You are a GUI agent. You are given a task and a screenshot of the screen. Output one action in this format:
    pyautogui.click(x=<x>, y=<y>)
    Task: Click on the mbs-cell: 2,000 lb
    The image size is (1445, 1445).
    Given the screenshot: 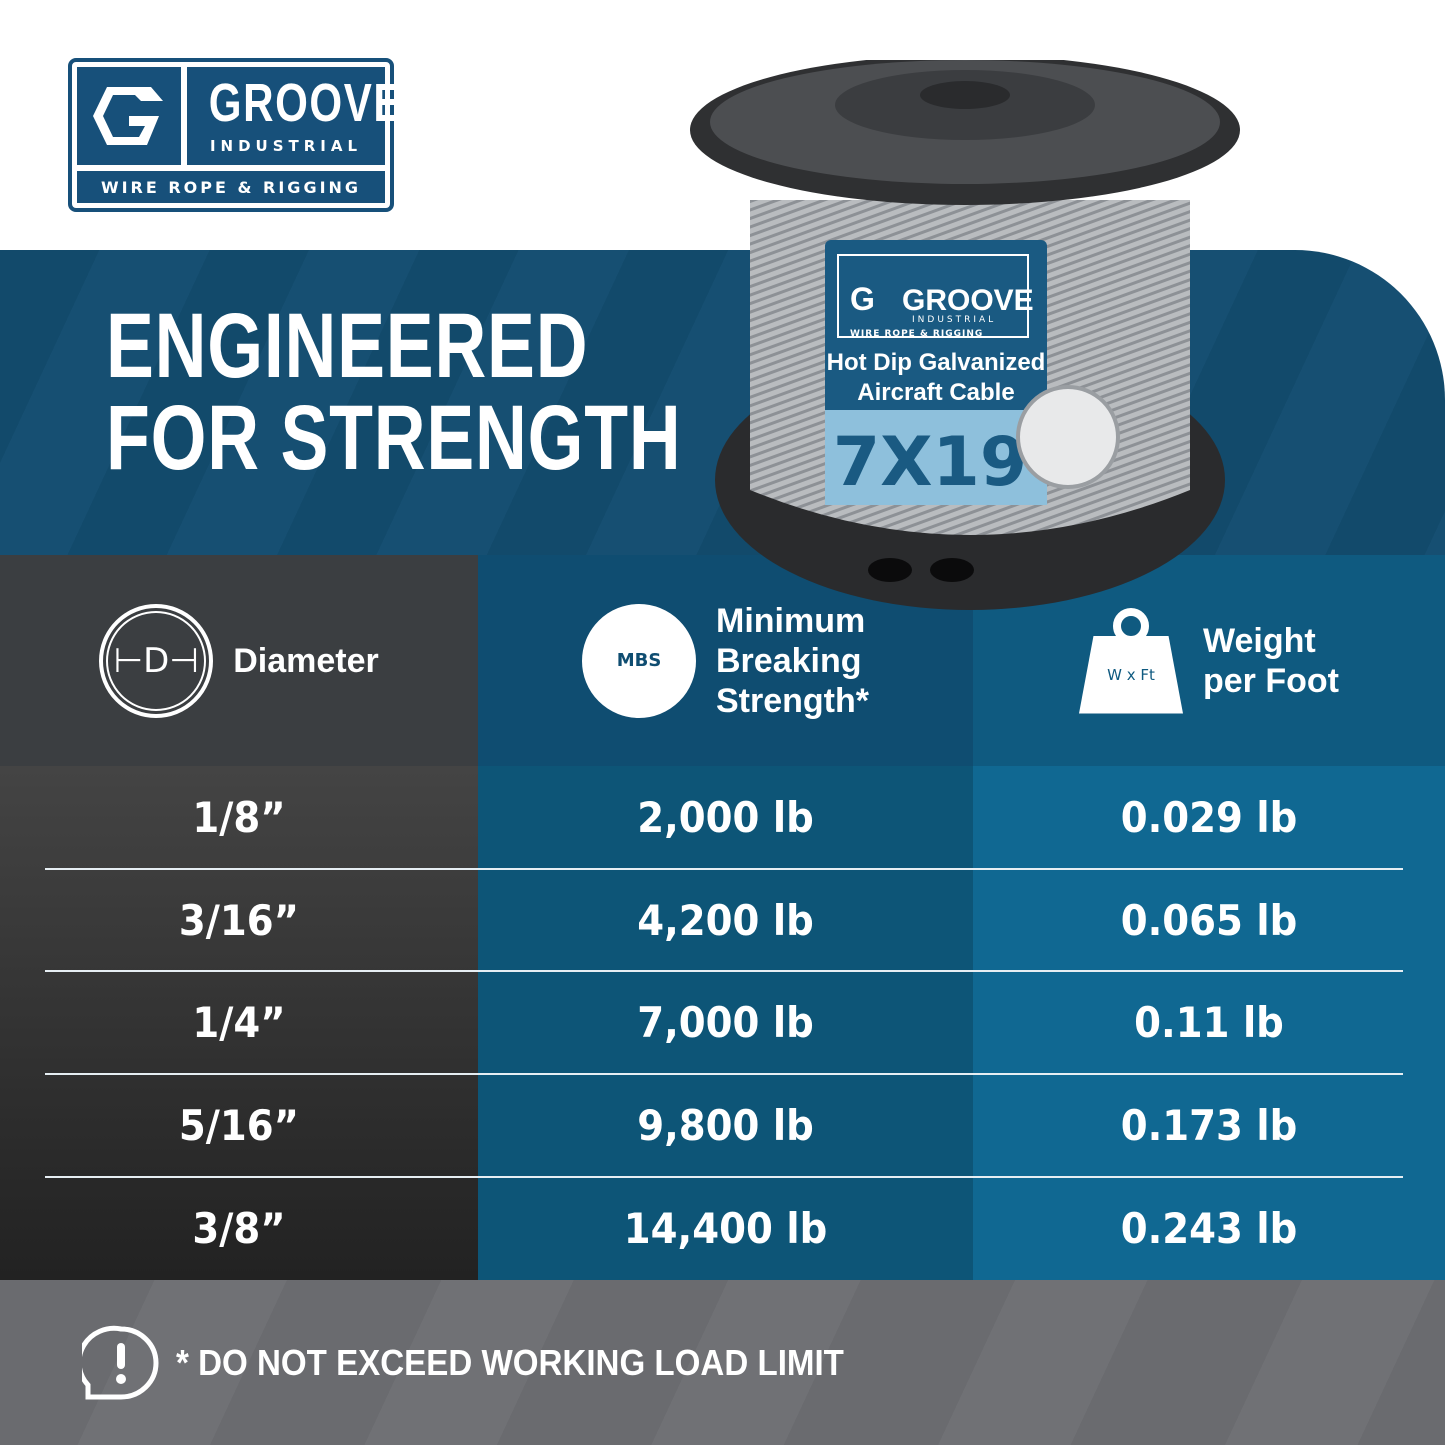 What is the action you would take?
    pyautogui.click(x=725, y=817)
    